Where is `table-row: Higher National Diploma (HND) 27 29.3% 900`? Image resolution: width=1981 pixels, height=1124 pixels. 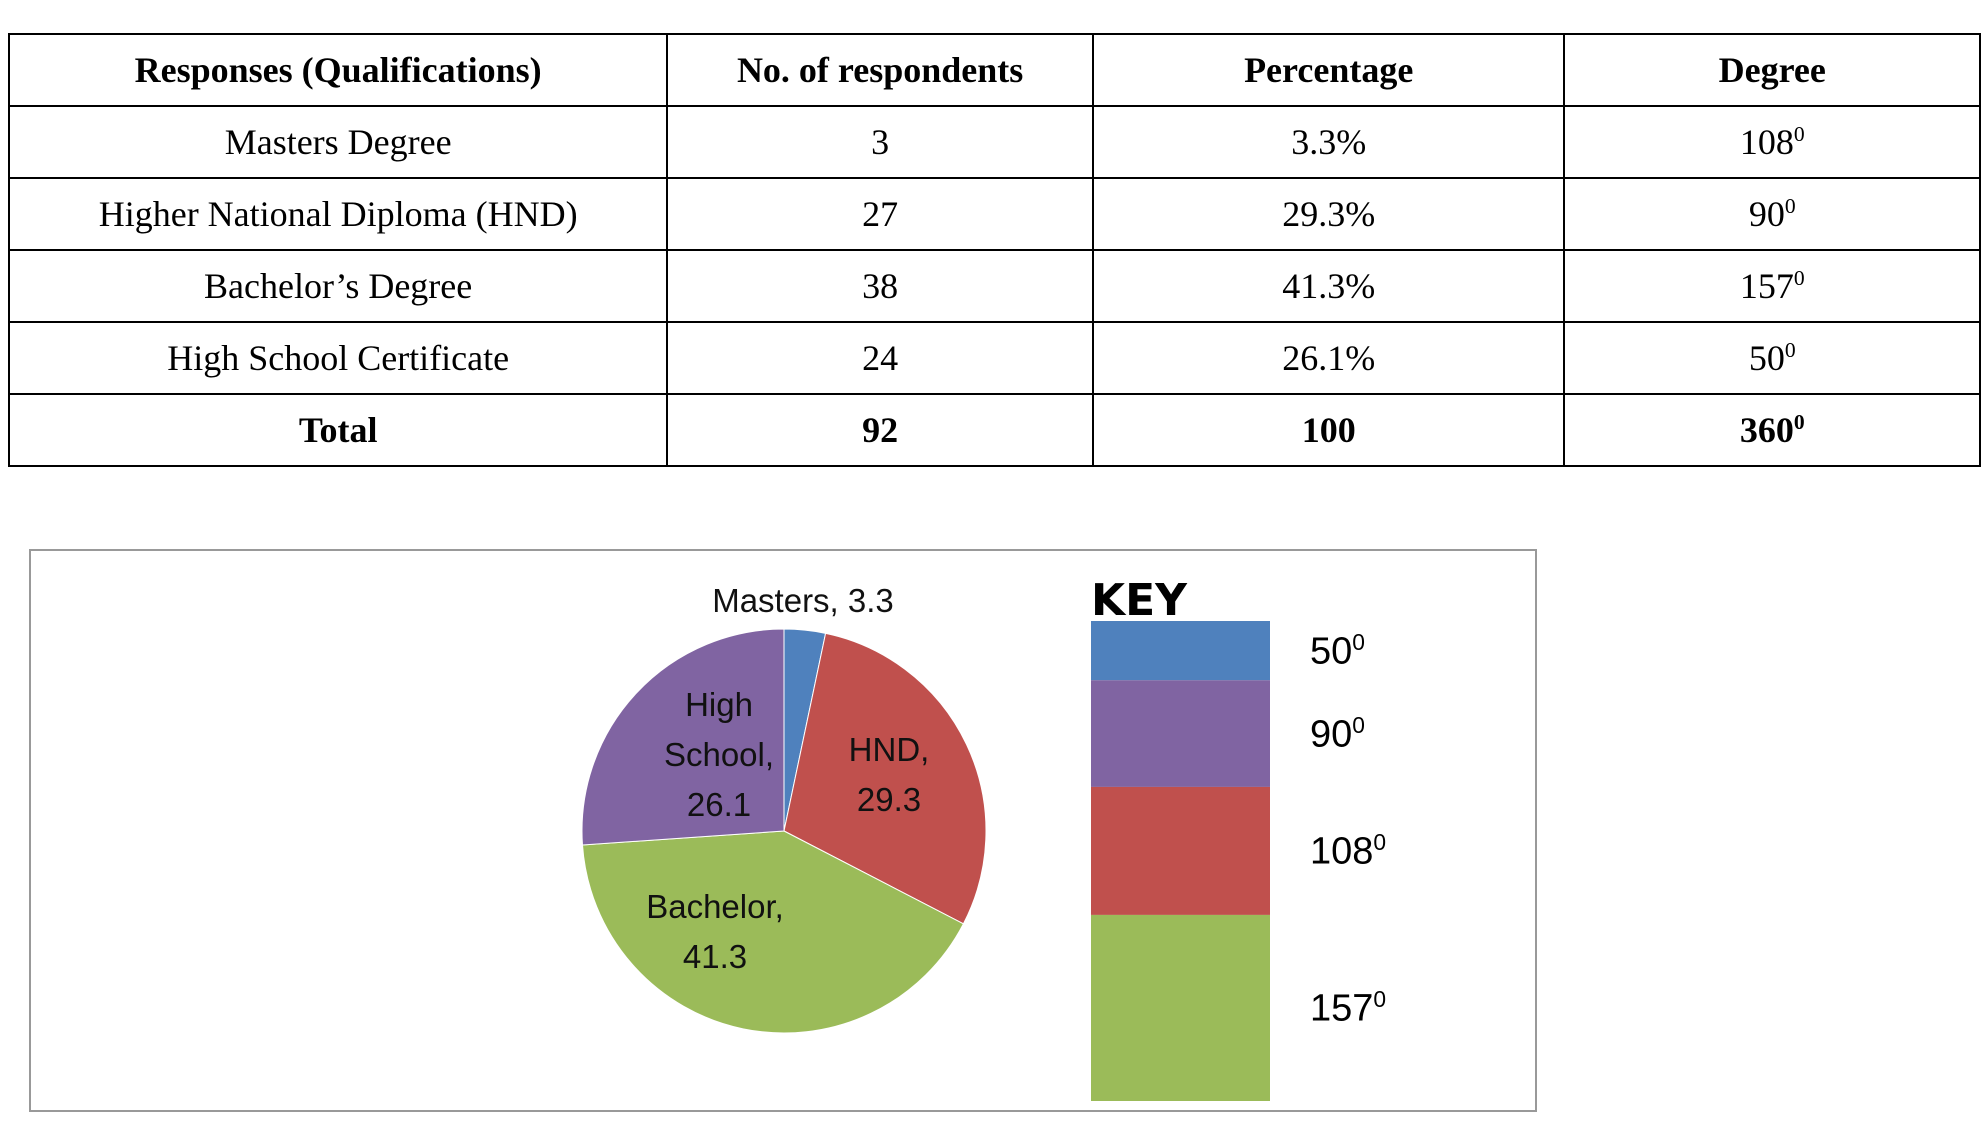 table-row: Higher National Diploma (HND) 27 29.3% 900 is located at coordinates (994, 214).